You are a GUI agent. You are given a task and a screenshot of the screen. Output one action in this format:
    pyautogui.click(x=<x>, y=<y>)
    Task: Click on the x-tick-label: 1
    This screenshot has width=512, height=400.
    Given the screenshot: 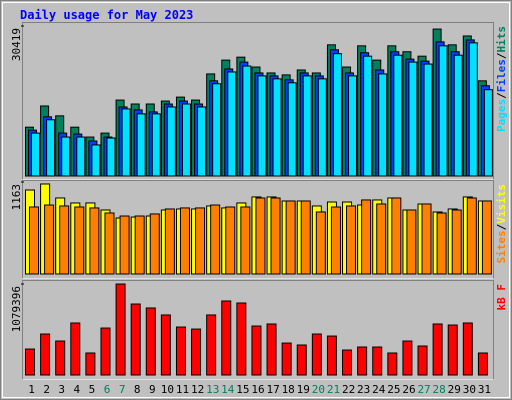 What is the action you would take?
    pyautogui.click(x=31, y=389)
    